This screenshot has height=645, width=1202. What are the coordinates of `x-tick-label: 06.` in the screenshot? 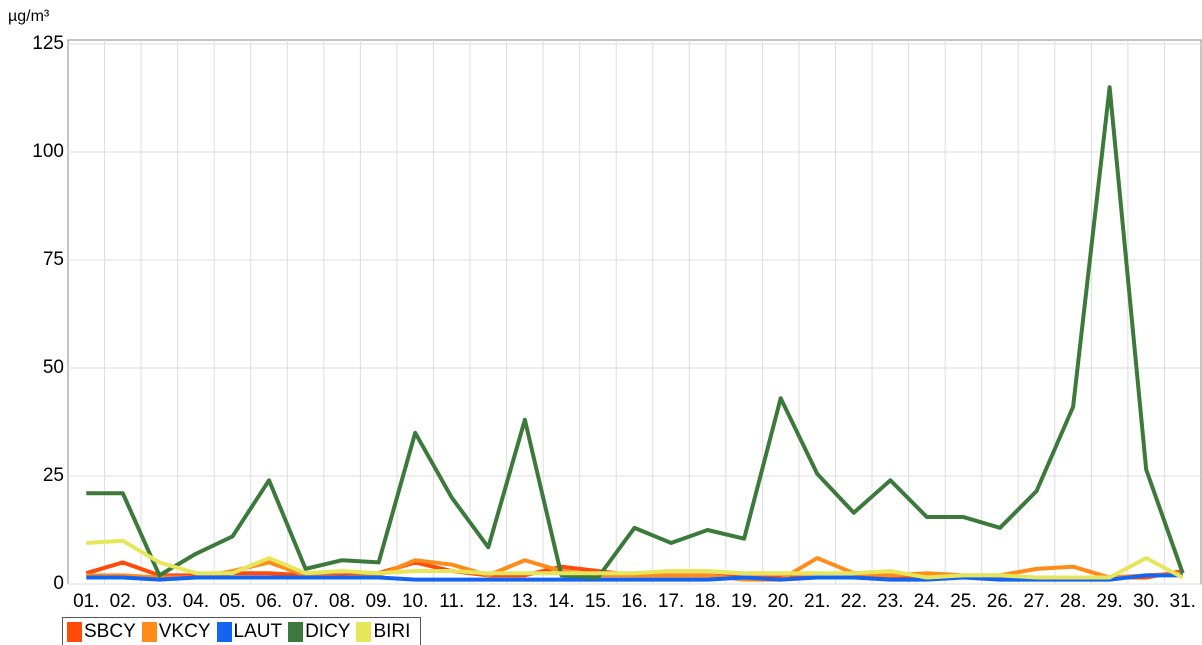 It's located at (269, 601).